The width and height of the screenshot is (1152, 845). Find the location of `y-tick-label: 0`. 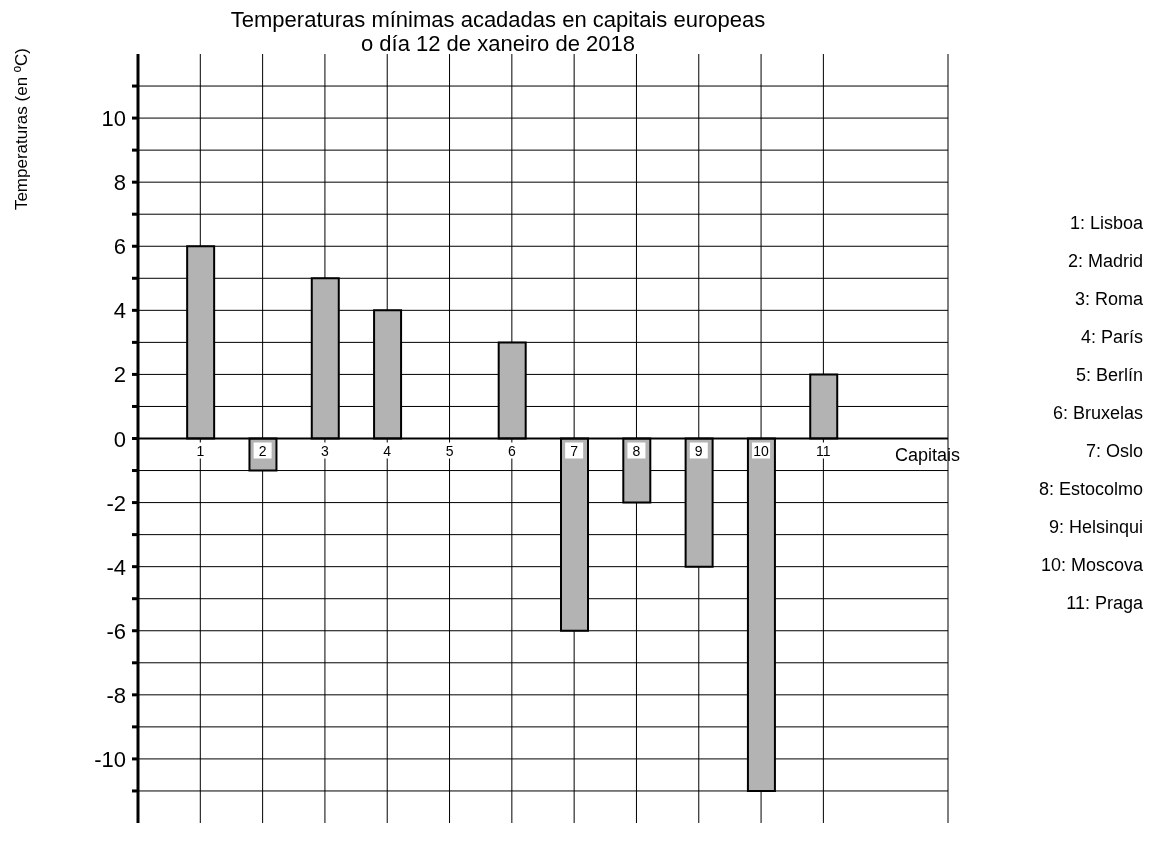

y-tick-label: 0 is located at coordinates (119, 439).